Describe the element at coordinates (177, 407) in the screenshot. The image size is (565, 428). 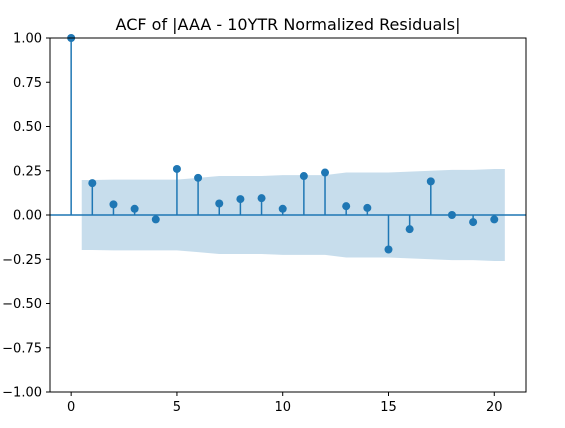
I see `x-tick-label: 5` at that location.